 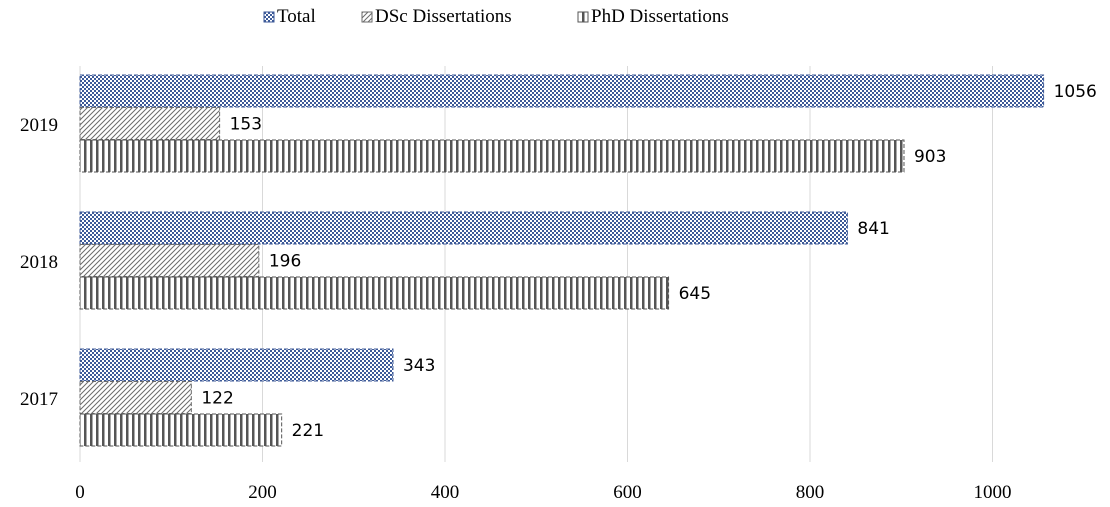 What do you see at coordinates (169, 260) in the screenshot?
I see `bar-dsc-dissertations-2018` at bounding box center [169, 260].